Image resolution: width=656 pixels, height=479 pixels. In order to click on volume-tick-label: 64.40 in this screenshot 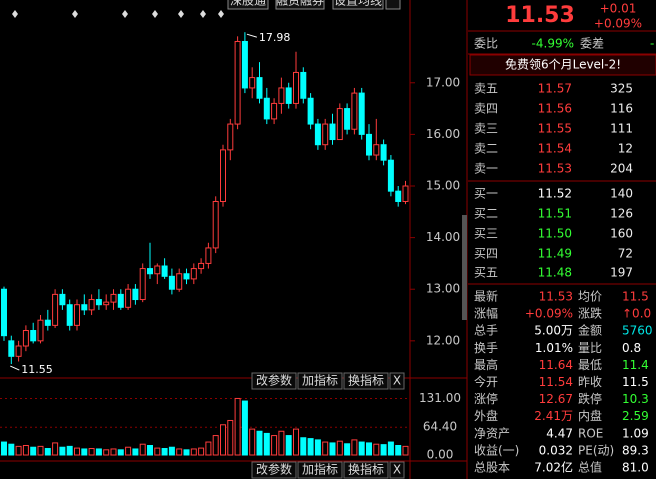, I will do `click(440, 427)`.